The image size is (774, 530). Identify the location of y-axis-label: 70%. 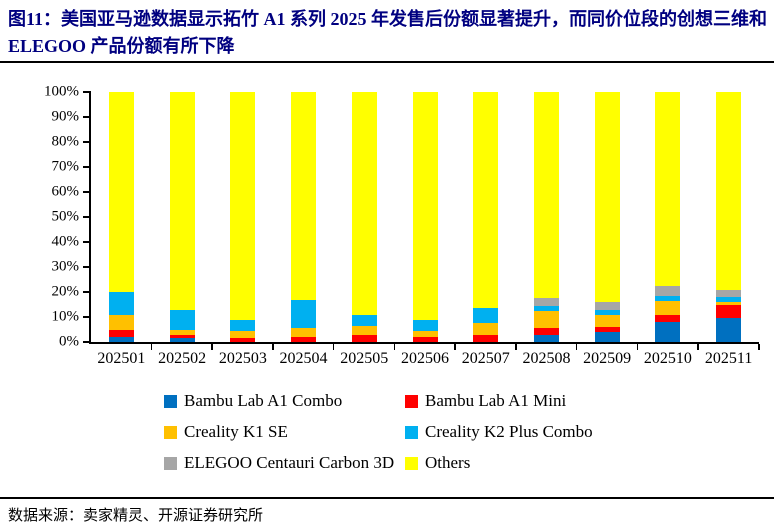
(65, 166).